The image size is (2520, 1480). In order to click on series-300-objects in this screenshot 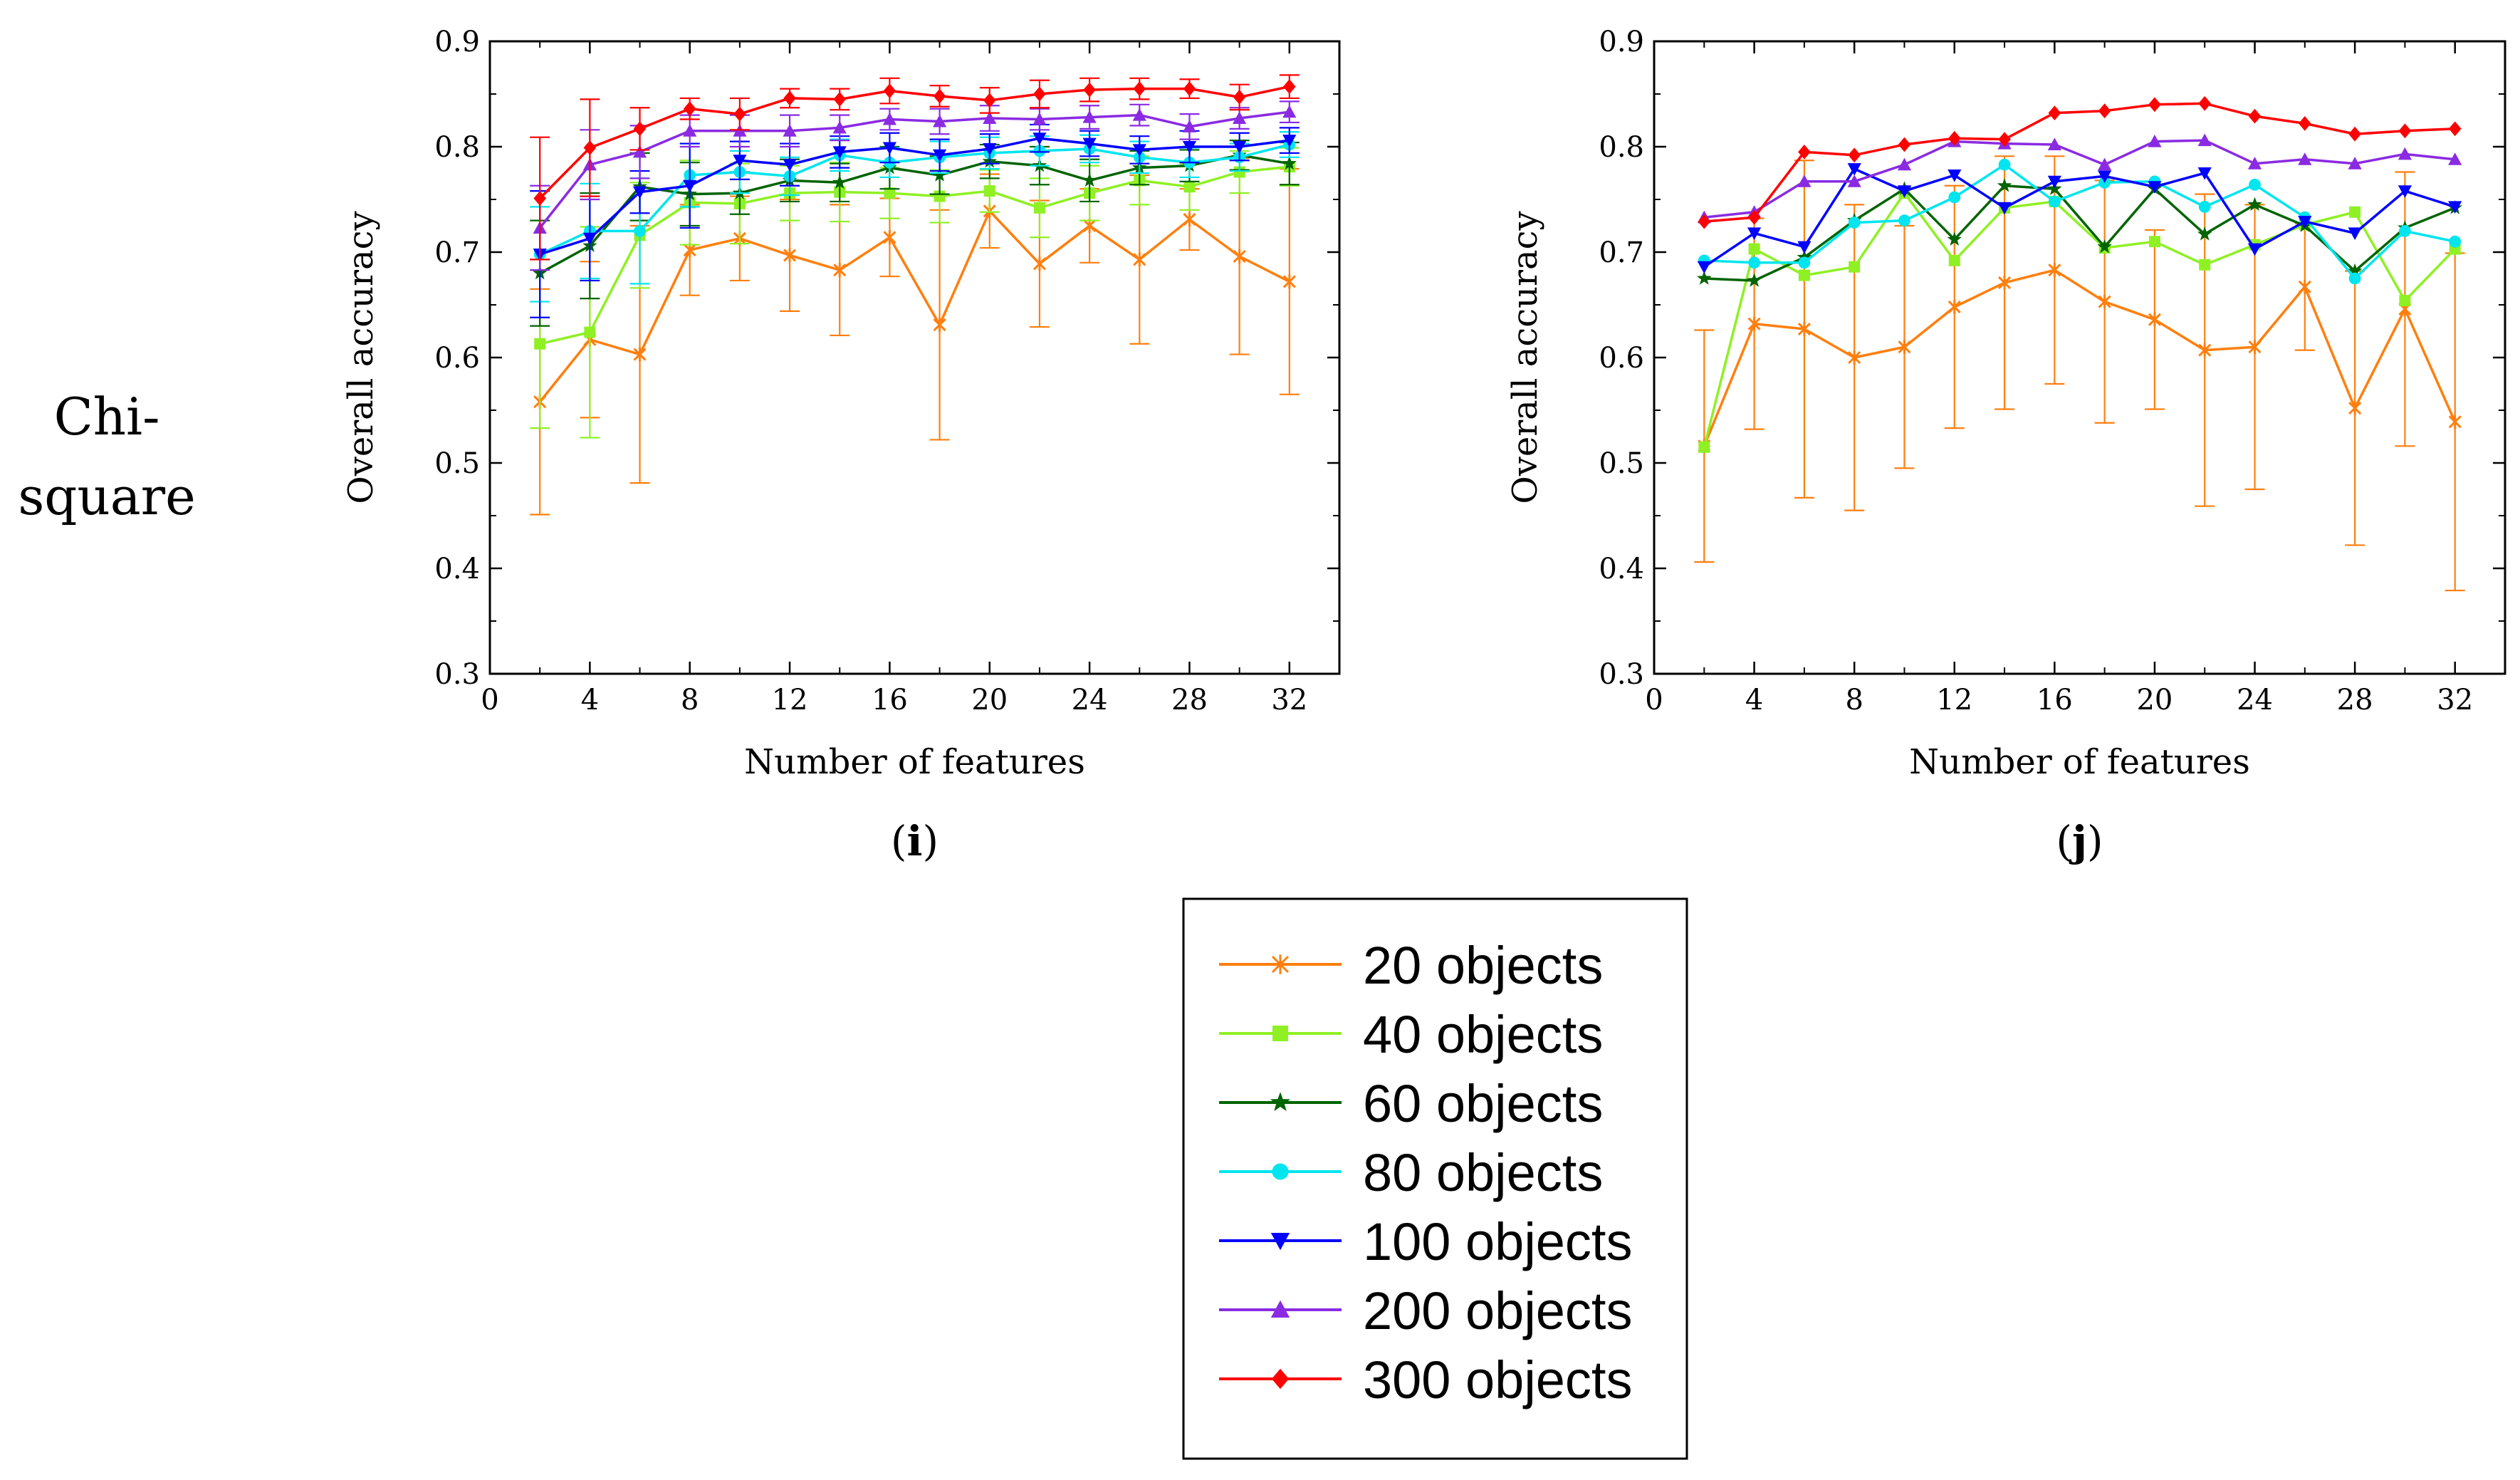, I will do `click(2080, 162)`.